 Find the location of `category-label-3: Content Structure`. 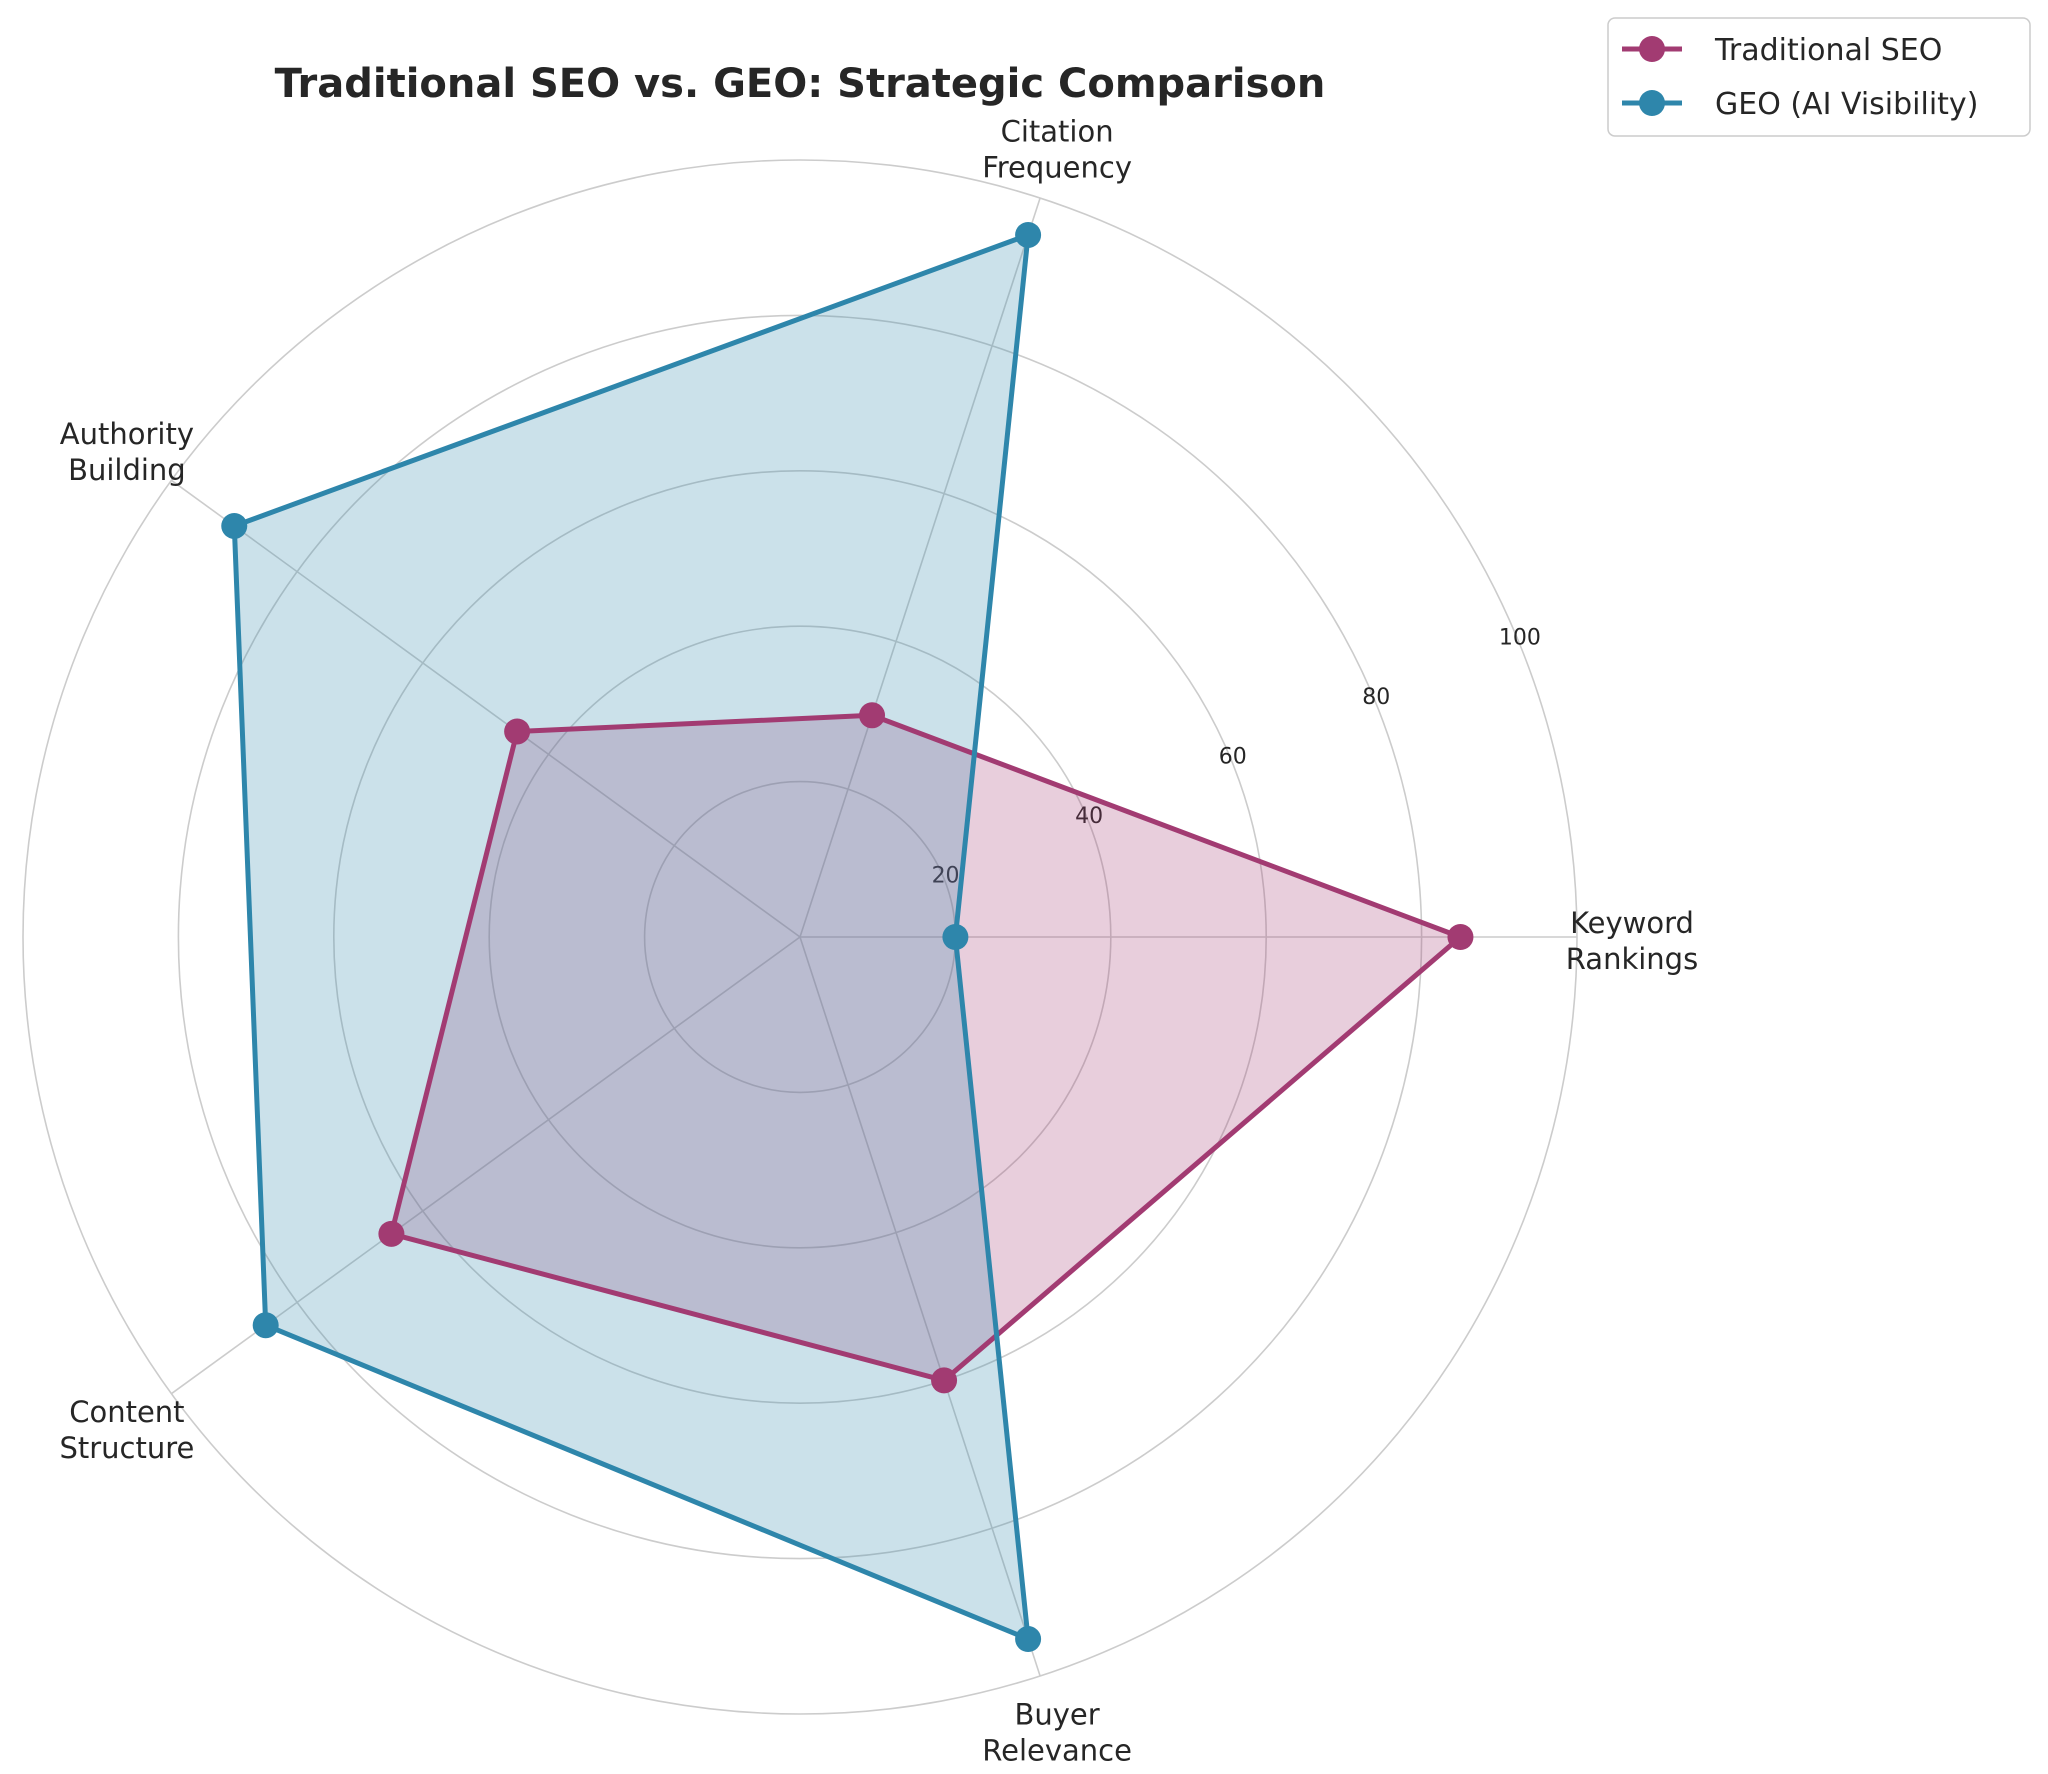

category-label-3: Content Structure is located at coordinates (126, 1430).